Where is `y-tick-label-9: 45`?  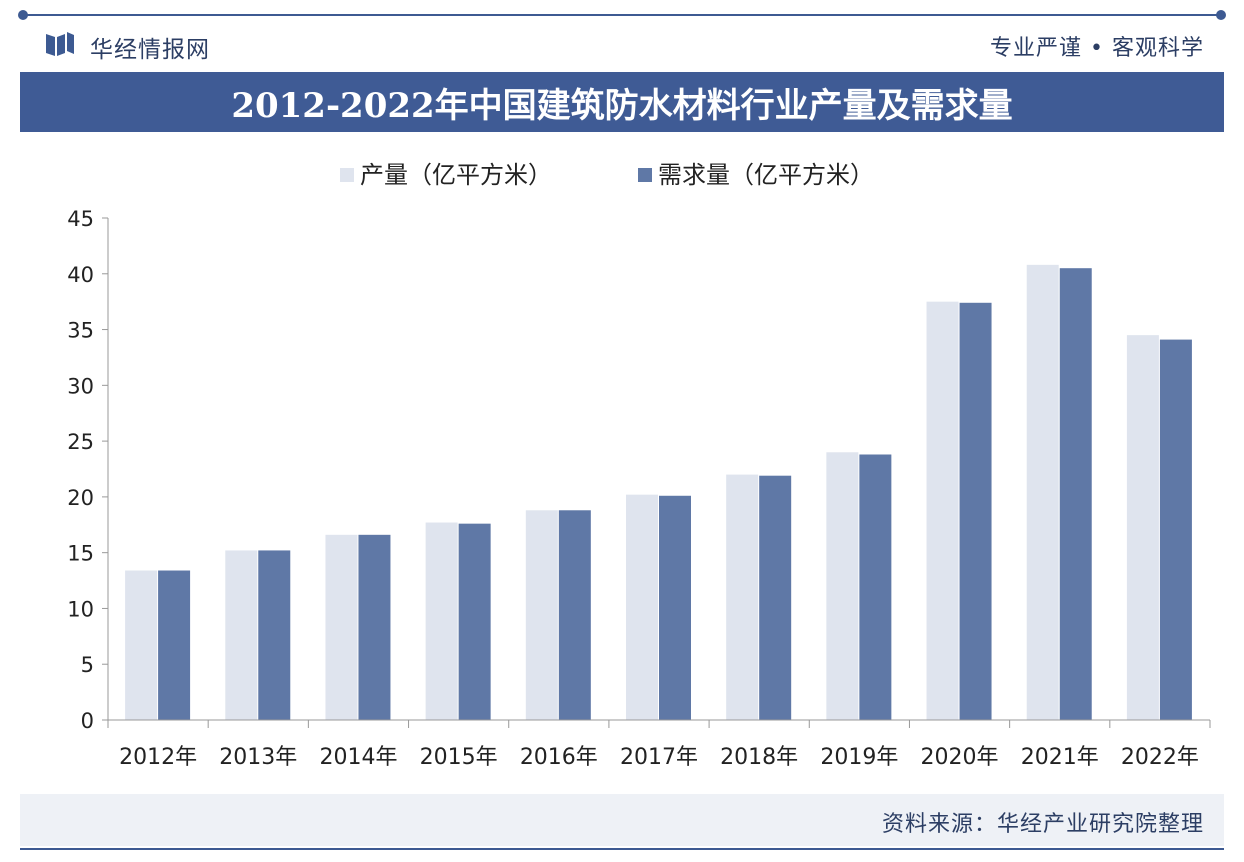
y-tick-label-9: 45 is located at coordinates (80, 219).